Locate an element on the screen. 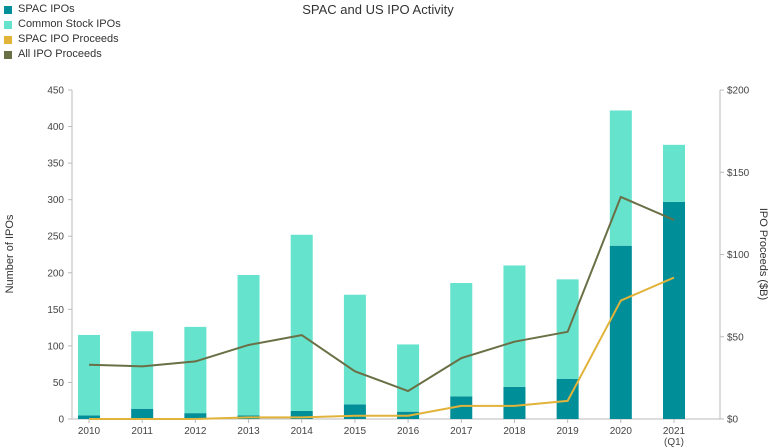  y-tick-label: 300 is located at coordinates (55, 200).